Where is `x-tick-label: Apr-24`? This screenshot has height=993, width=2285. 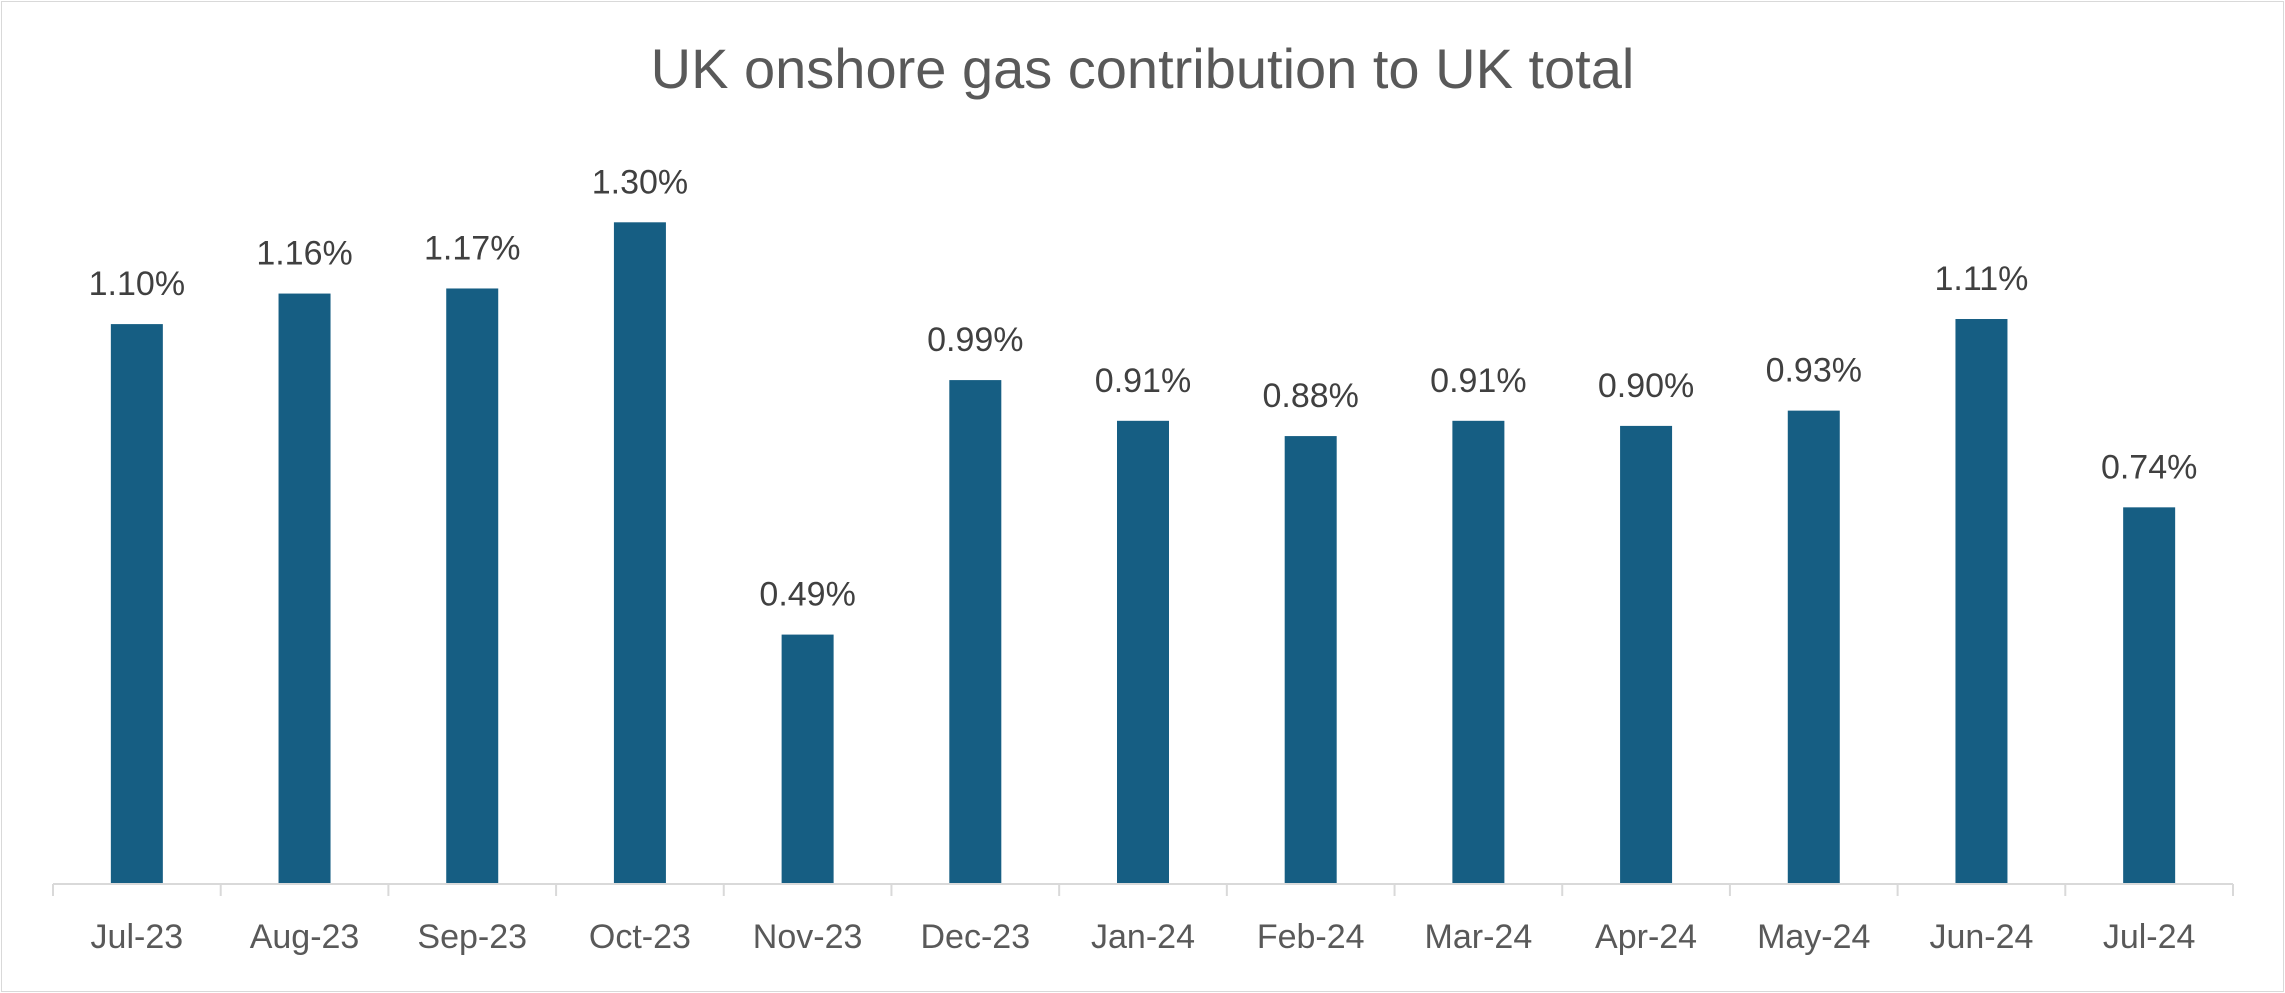 x-tick-label: Apr-24 is located at coordinates (1646, 937).